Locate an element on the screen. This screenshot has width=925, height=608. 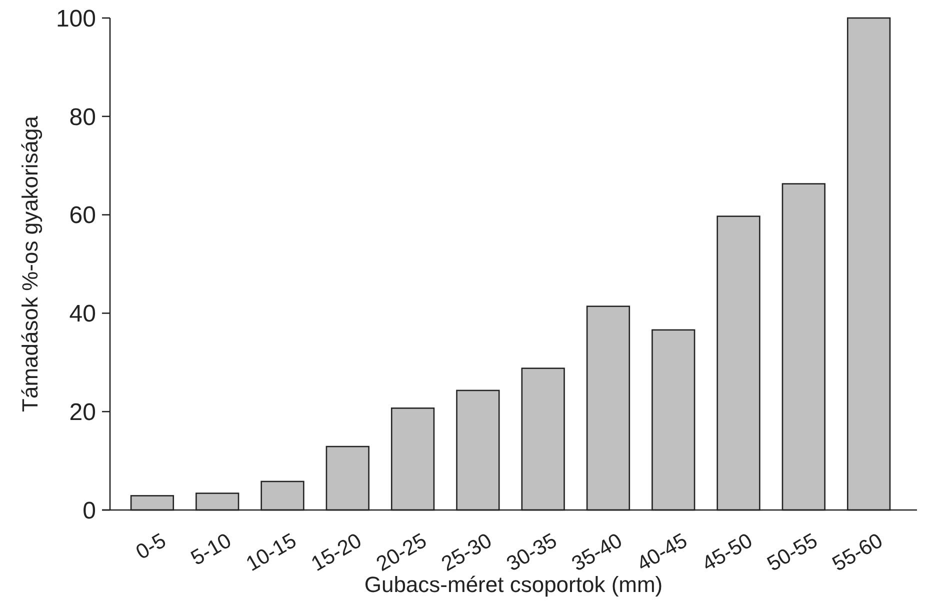
x-tick-label: 0-5 is located at coordinates (151, 546).